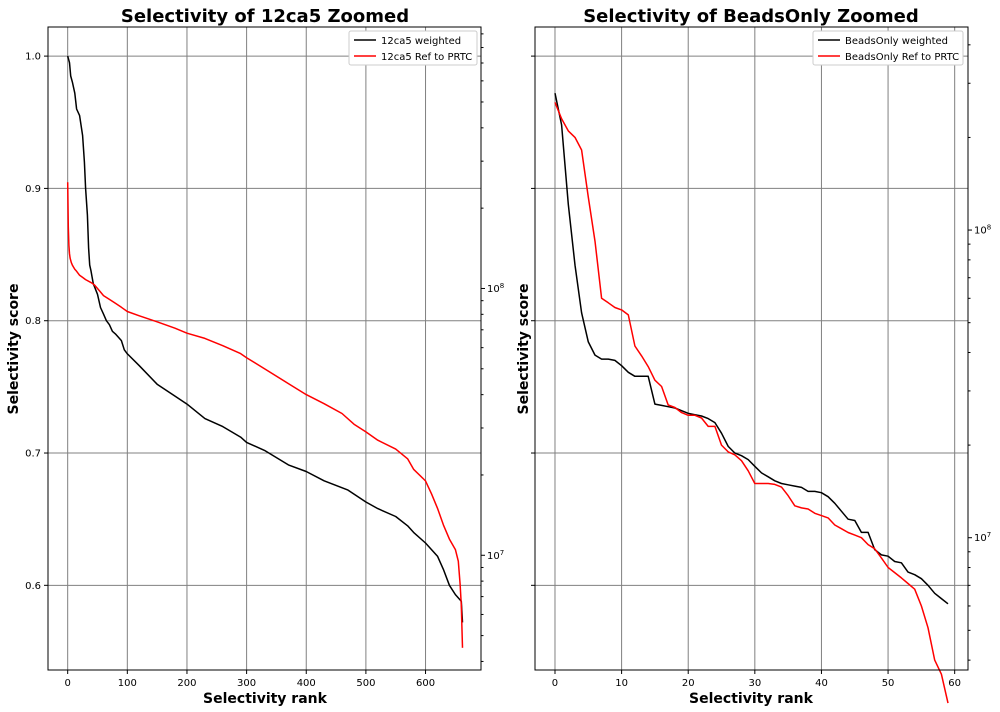 Image resolution: width=1000 pixels, height=712 pixels. Describe the element at coordinates (186, 683) in the screenshot. I see `x-tick-label: 200` at that location.